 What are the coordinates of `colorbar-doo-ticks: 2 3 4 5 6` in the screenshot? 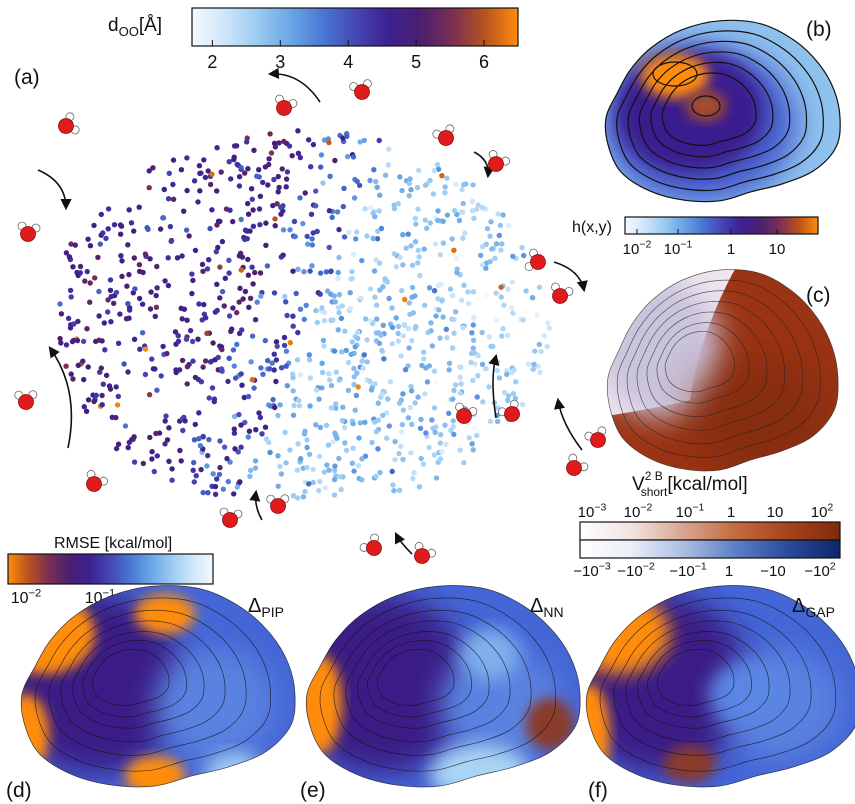 It's located at (348, 56).